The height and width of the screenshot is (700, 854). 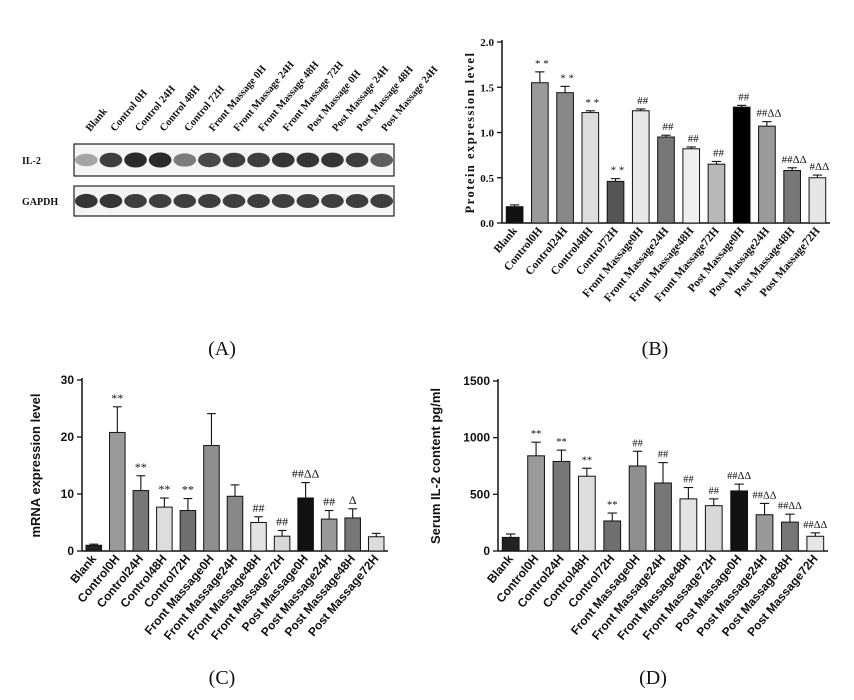 I want to click on significance-label: #ΔΔ, so click(x=820, y=167).